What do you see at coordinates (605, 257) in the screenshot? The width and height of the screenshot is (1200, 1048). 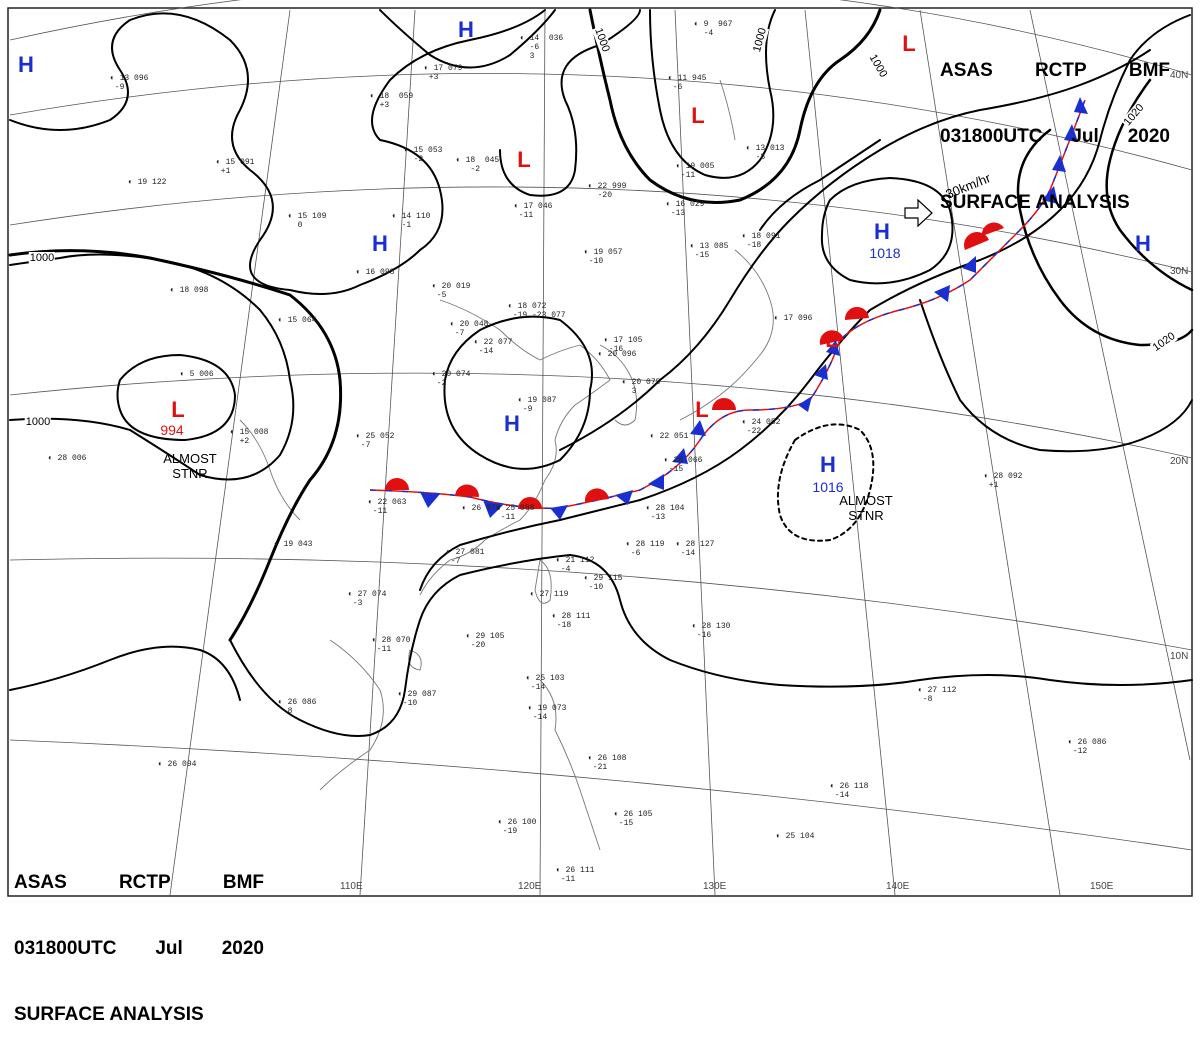 I see `station-values: 19 057 -10` at bounding box center [605, 257].